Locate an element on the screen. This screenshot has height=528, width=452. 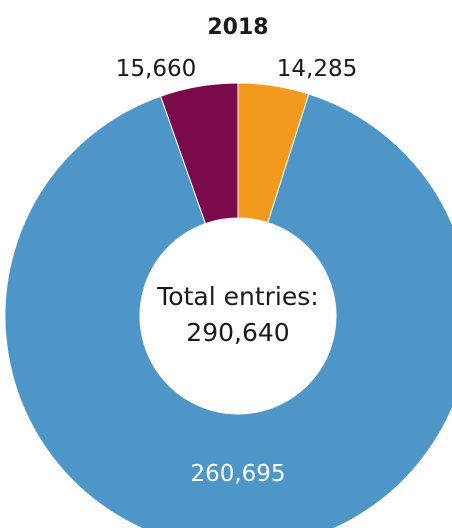
slice-value-label-blue: 260,695 is located at coordinates (237, 474).